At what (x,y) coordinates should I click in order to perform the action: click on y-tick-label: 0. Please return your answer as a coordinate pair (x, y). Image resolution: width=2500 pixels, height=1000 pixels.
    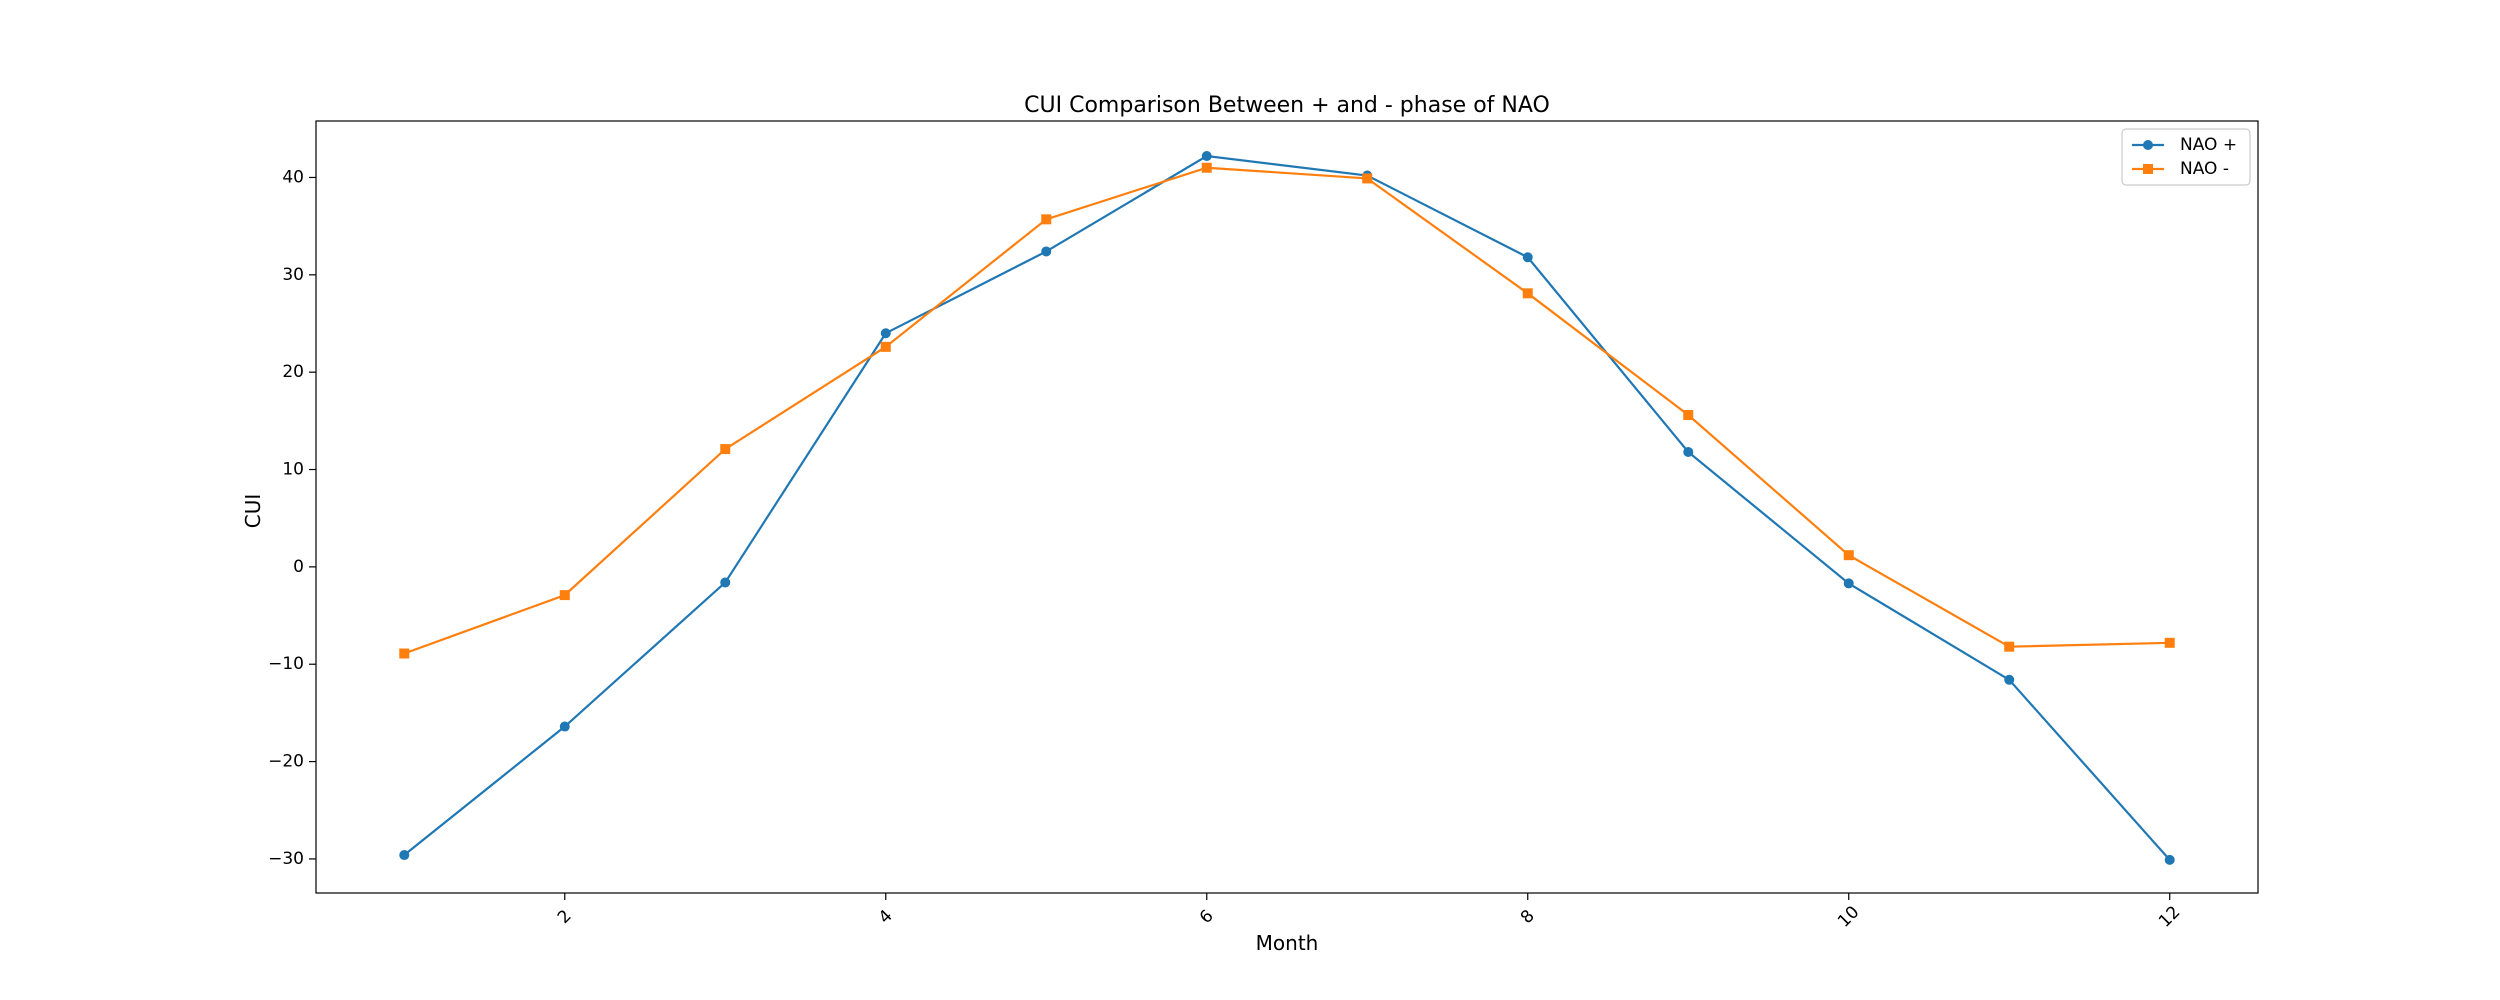
    Looking at the image, I should click on (298, 567).